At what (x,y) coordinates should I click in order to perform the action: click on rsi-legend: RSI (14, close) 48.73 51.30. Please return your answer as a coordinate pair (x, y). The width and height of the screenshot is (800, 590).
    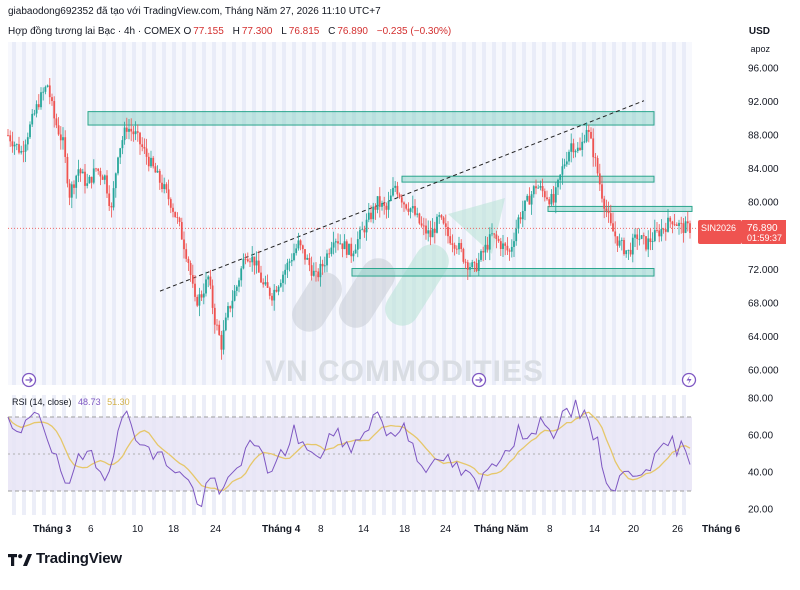
    Looking at the image, I should click on (71, 402).